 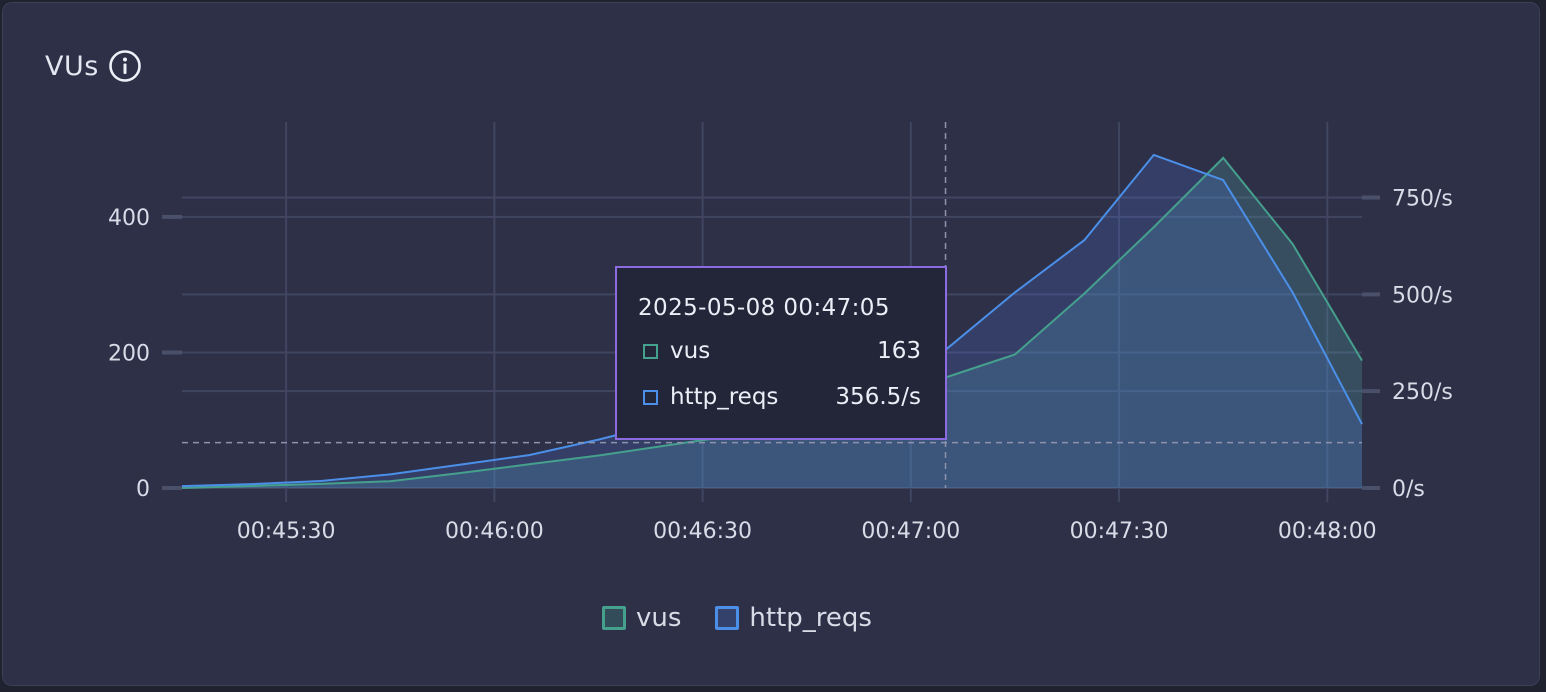 I want to click on panel-header: VUs, so click(x=93, y=66).